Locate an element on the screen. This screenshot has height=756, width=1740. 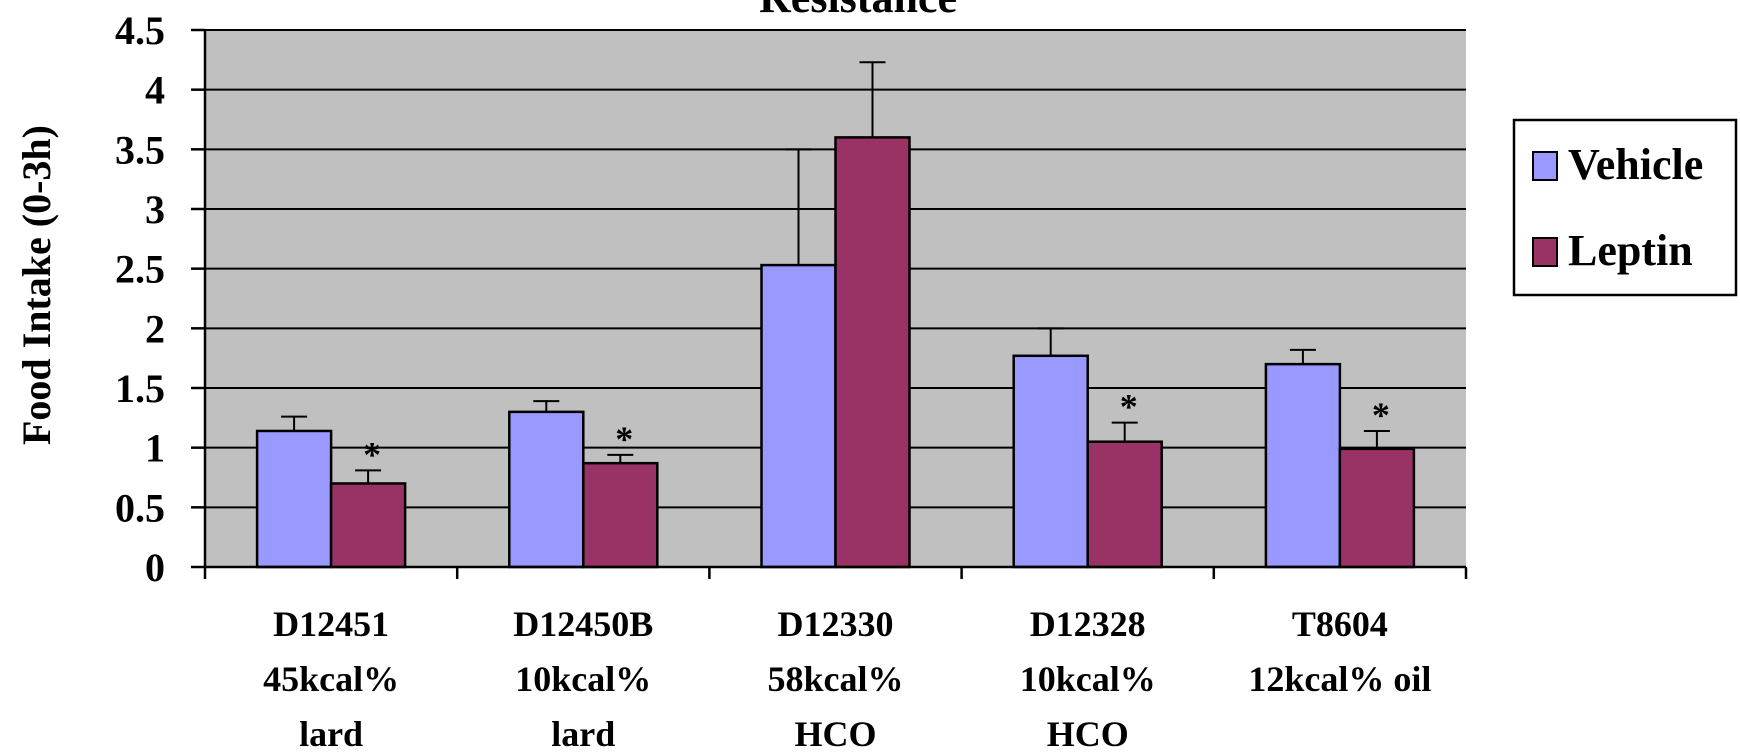
x-category-label: T8604 is located at coordinates (1340, 624).